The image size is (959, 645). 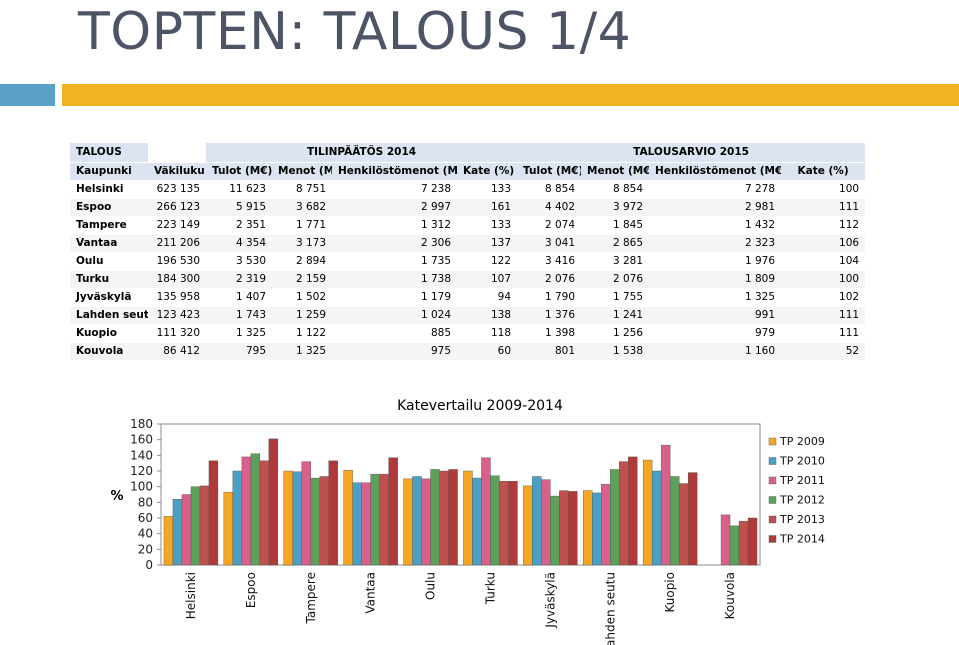 What do you see at coordinates (715, 297) in the screenshot?
I see `table-cell: 1 325` at bounding box center [715, 297].